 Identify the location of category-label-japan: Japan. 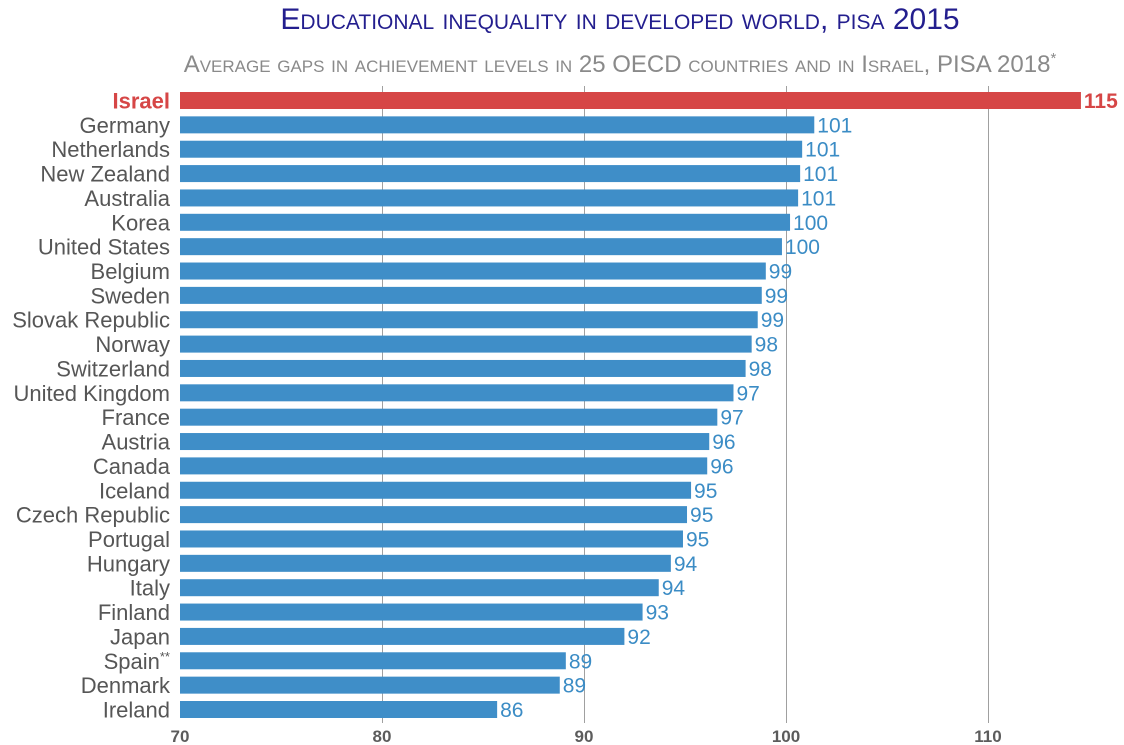
(140, 636).